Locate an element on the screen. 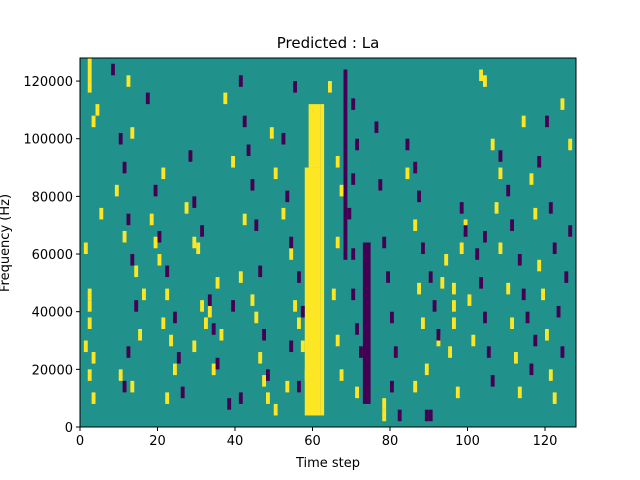 Image resolution: width=640 pixels, height=480 pixels. y-axis: 0 20000 40000 60000 80000 100000 120000 is located at coordinates (51, 255).